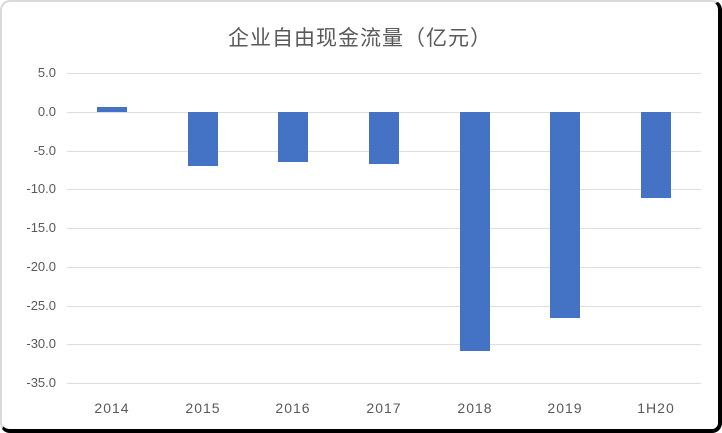 The height and width of the screenshot is (433, 722). I want to click on y-axis-tick-label: 5.0, so click(46, 72).